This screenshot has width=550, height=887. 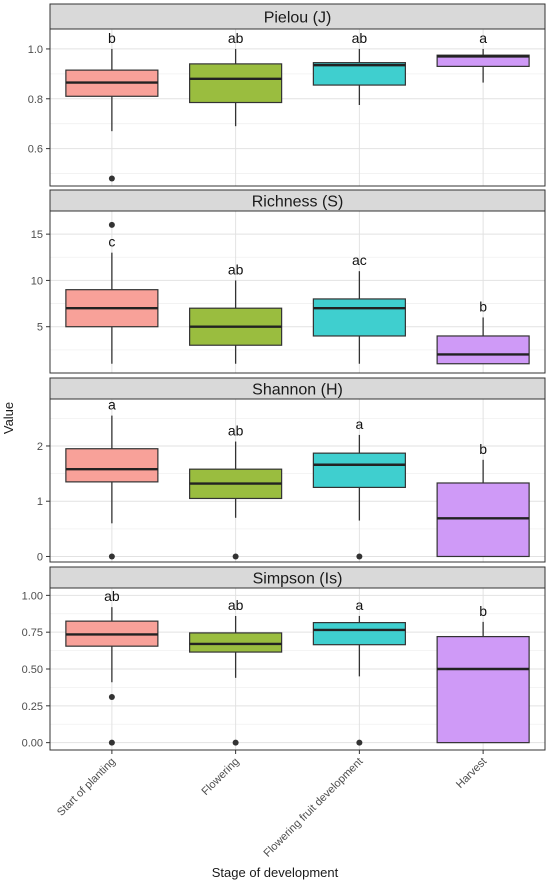 I want to click on x-tick-label: Flowering, so click(x=221, y=777).